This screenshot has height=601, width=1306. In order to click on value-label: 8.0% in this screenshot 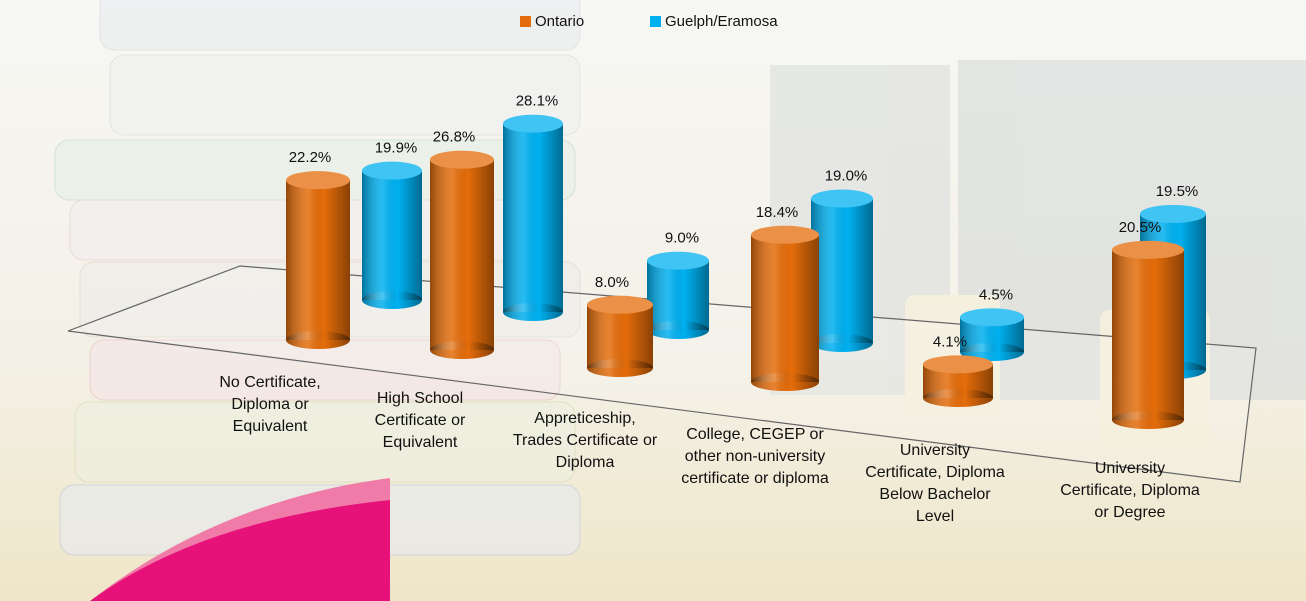, I will do `click(612, 282)`.